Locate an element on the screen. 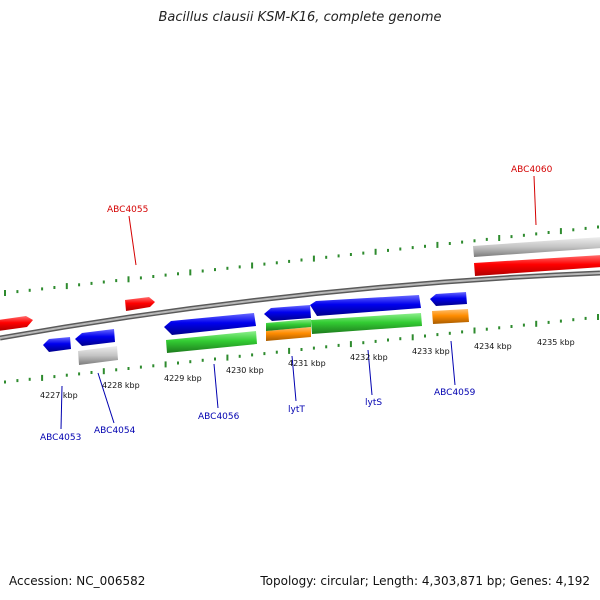 Image resolution: width=600 pixels, height=600 pixels. scale-tick-label: 4231 kbp is located at coordinates (307, 363).